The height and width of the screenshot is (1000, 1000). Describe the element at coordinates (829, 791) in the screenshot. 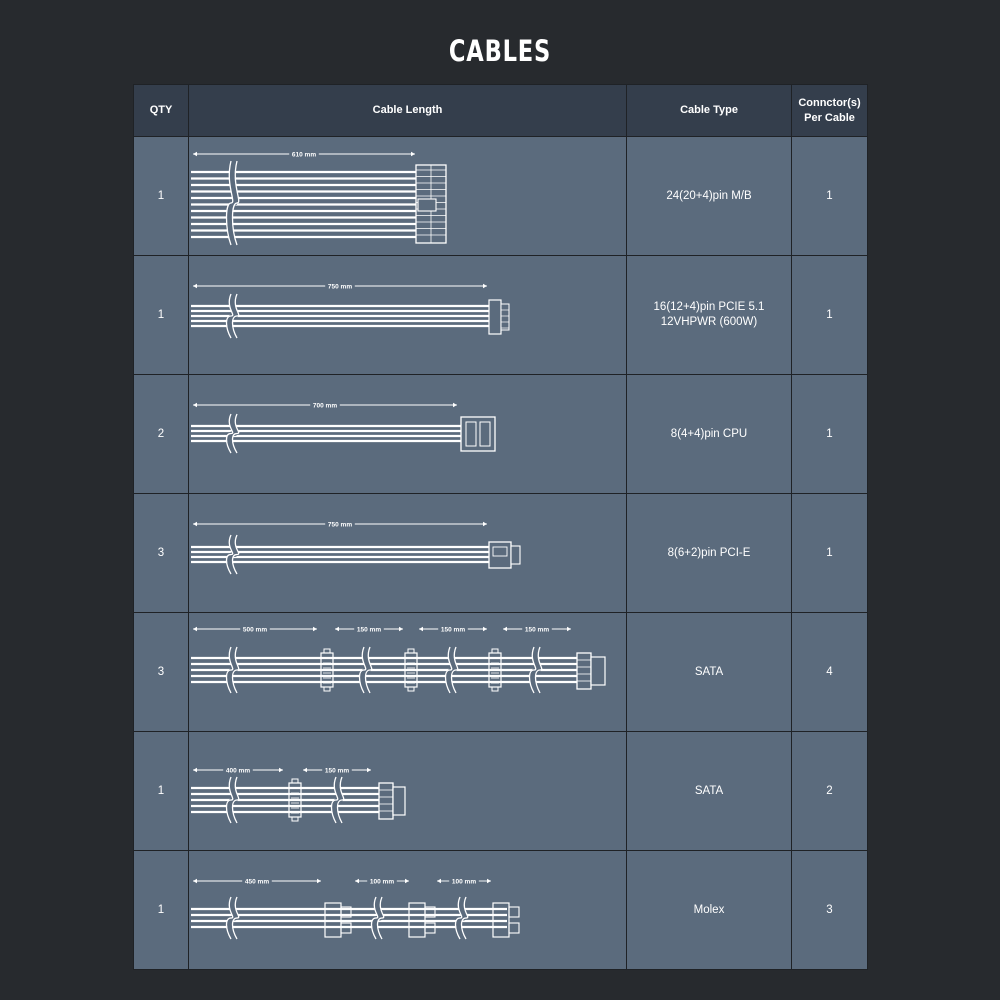

I see `connectors-cell: 2` at that location.